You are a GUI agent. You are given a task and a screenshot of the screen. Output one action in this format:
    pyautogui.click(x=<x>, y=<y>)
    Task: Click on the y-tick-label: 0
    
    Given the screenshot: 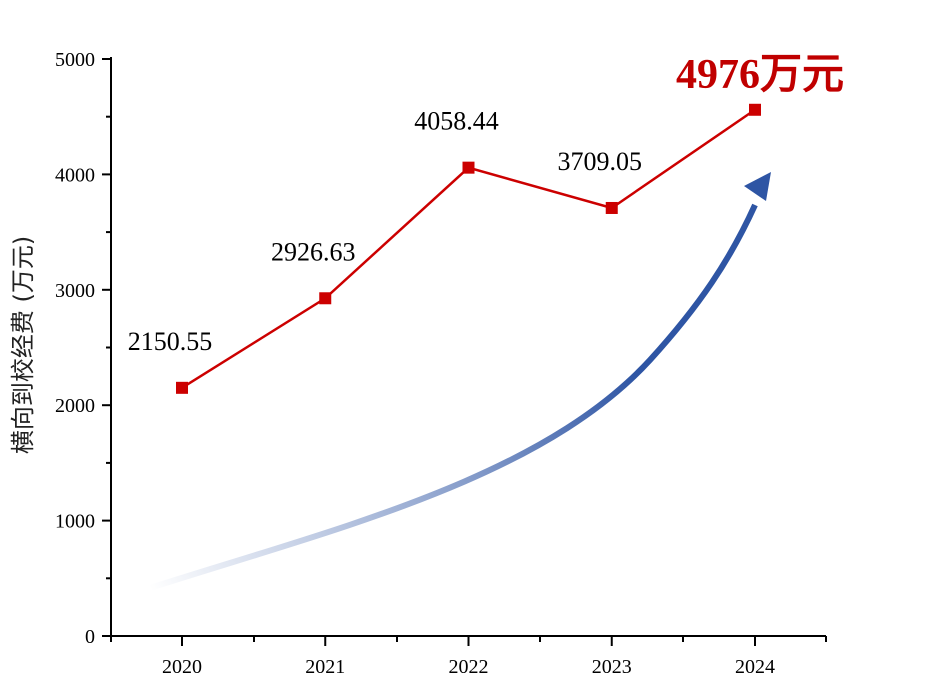 What is the action you would take?
    pyautogui.click(x=90, y=637)
    